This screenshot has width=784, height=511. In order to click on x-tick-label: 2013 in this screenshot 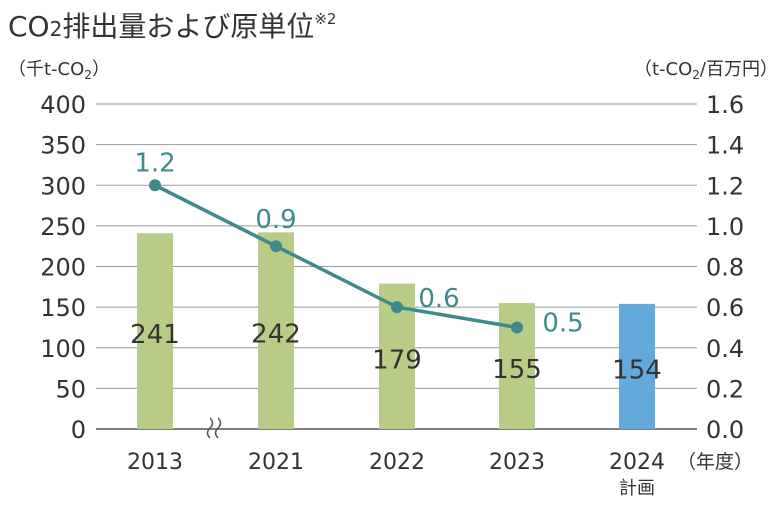, I will do `click(155, 462)`.